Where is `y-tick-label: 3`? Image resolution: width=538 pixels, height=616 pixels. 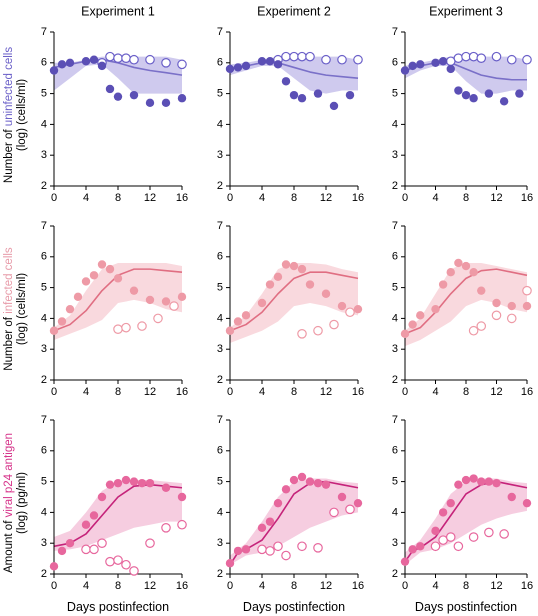
y-tick-label: 3 is located at coordinates (220, 155).